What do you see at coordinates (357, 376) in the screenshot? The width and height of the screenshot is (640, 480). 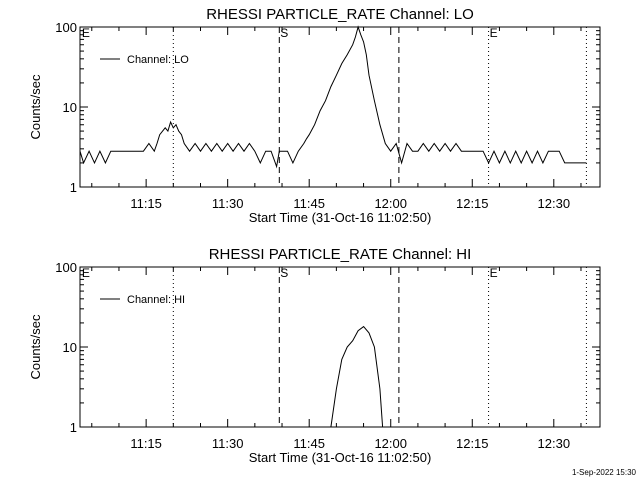 I see `series-line-channel-hi` at bounding box center [357, 376].